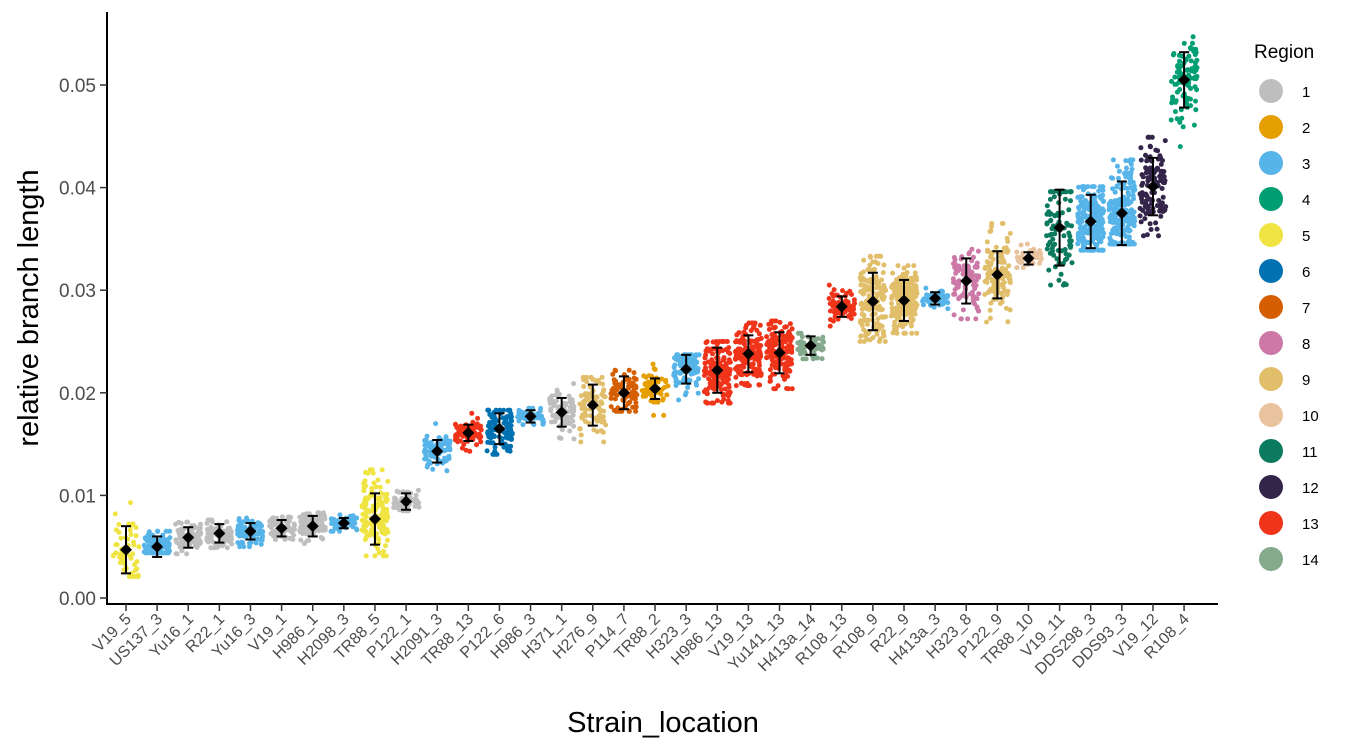 This screenshot has width=1350, height=750. I want to click on y-tick-label: 0.01, so click(77, 496).